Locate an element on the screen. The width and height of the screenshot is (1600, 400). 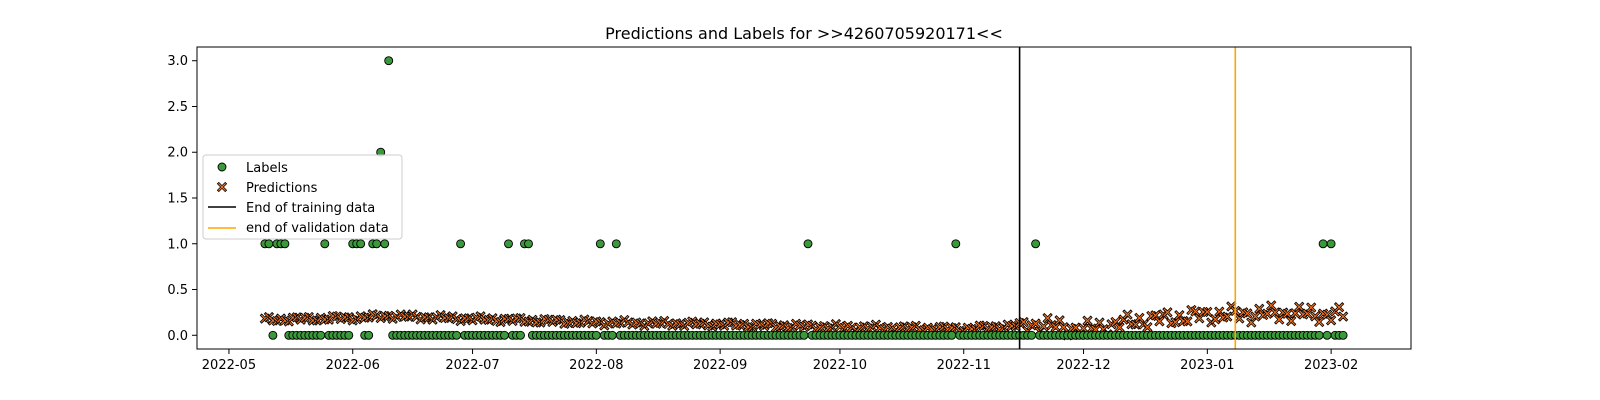
x-tick-label: 2022-06 is located at coordinates (353, 365).